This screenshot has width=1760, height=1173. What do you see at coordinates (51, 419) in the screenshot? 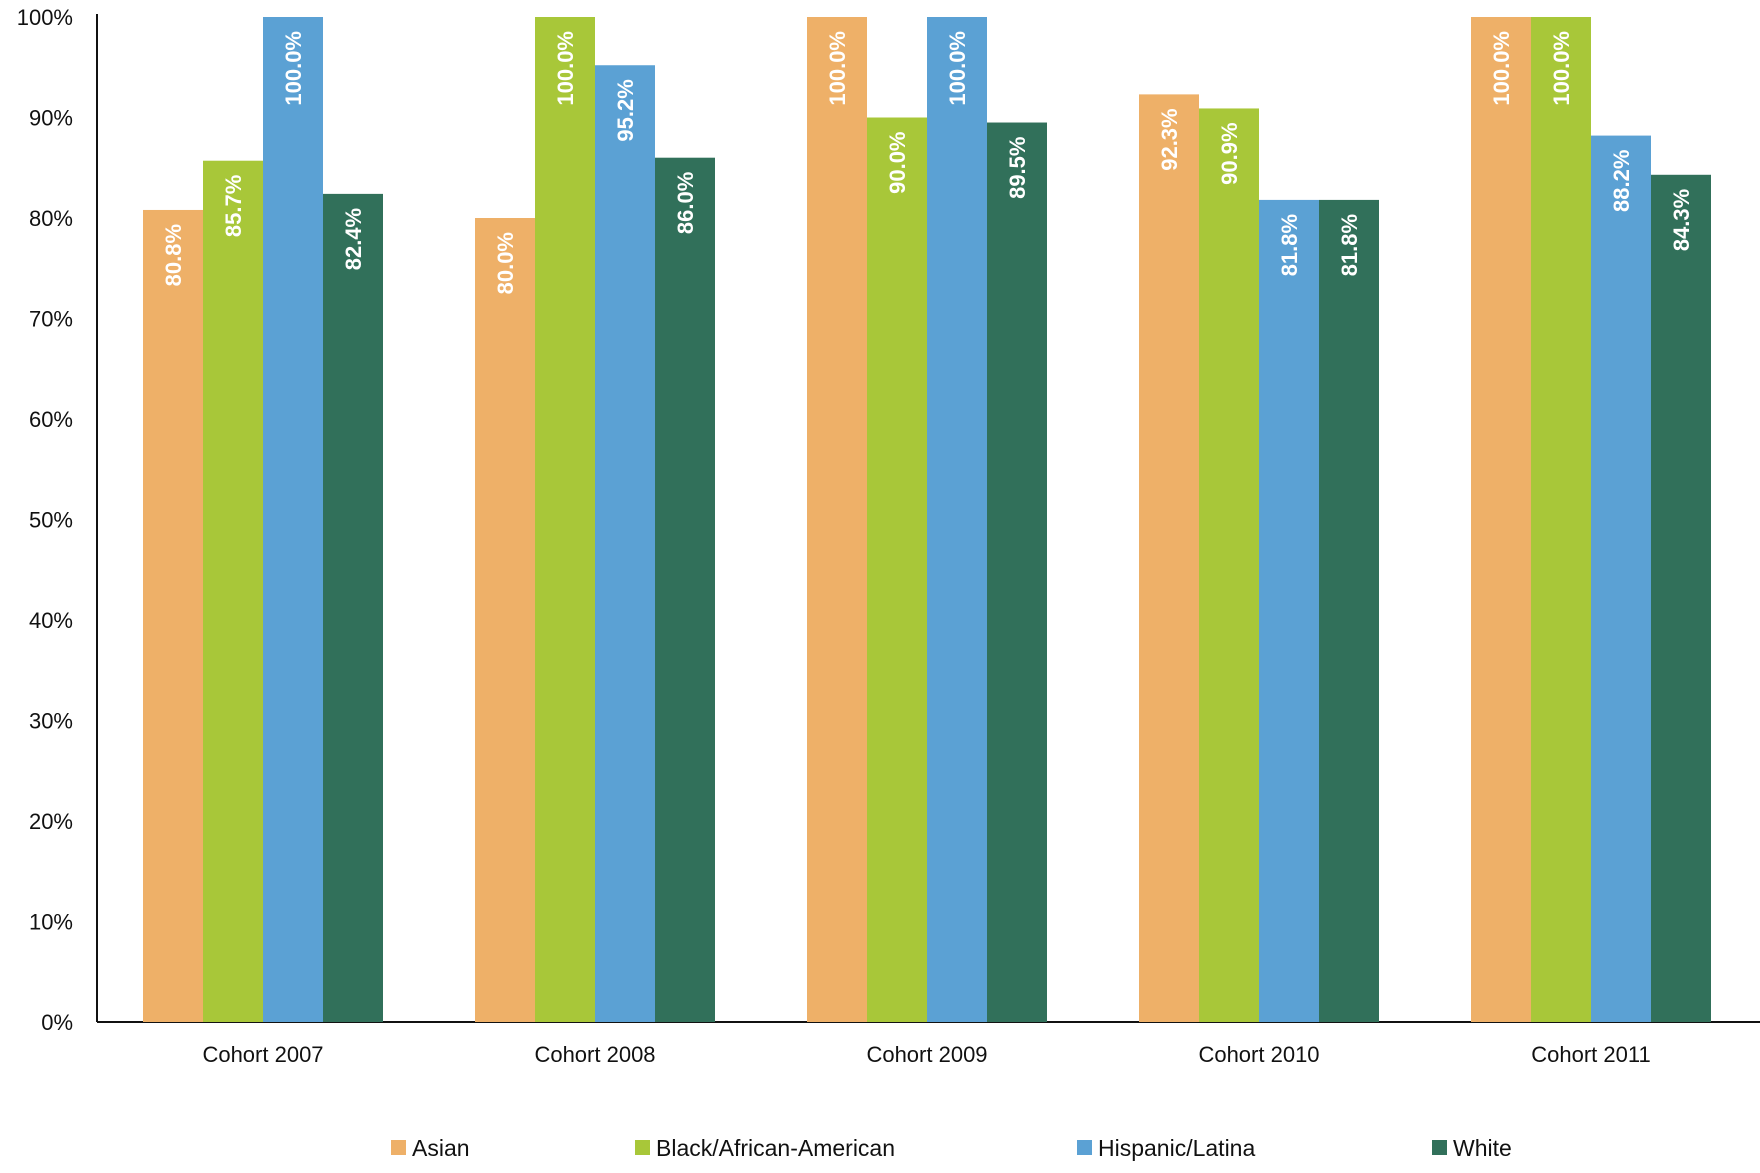
I see `y-tick-label: 60%` at bounding box center [51, 419].